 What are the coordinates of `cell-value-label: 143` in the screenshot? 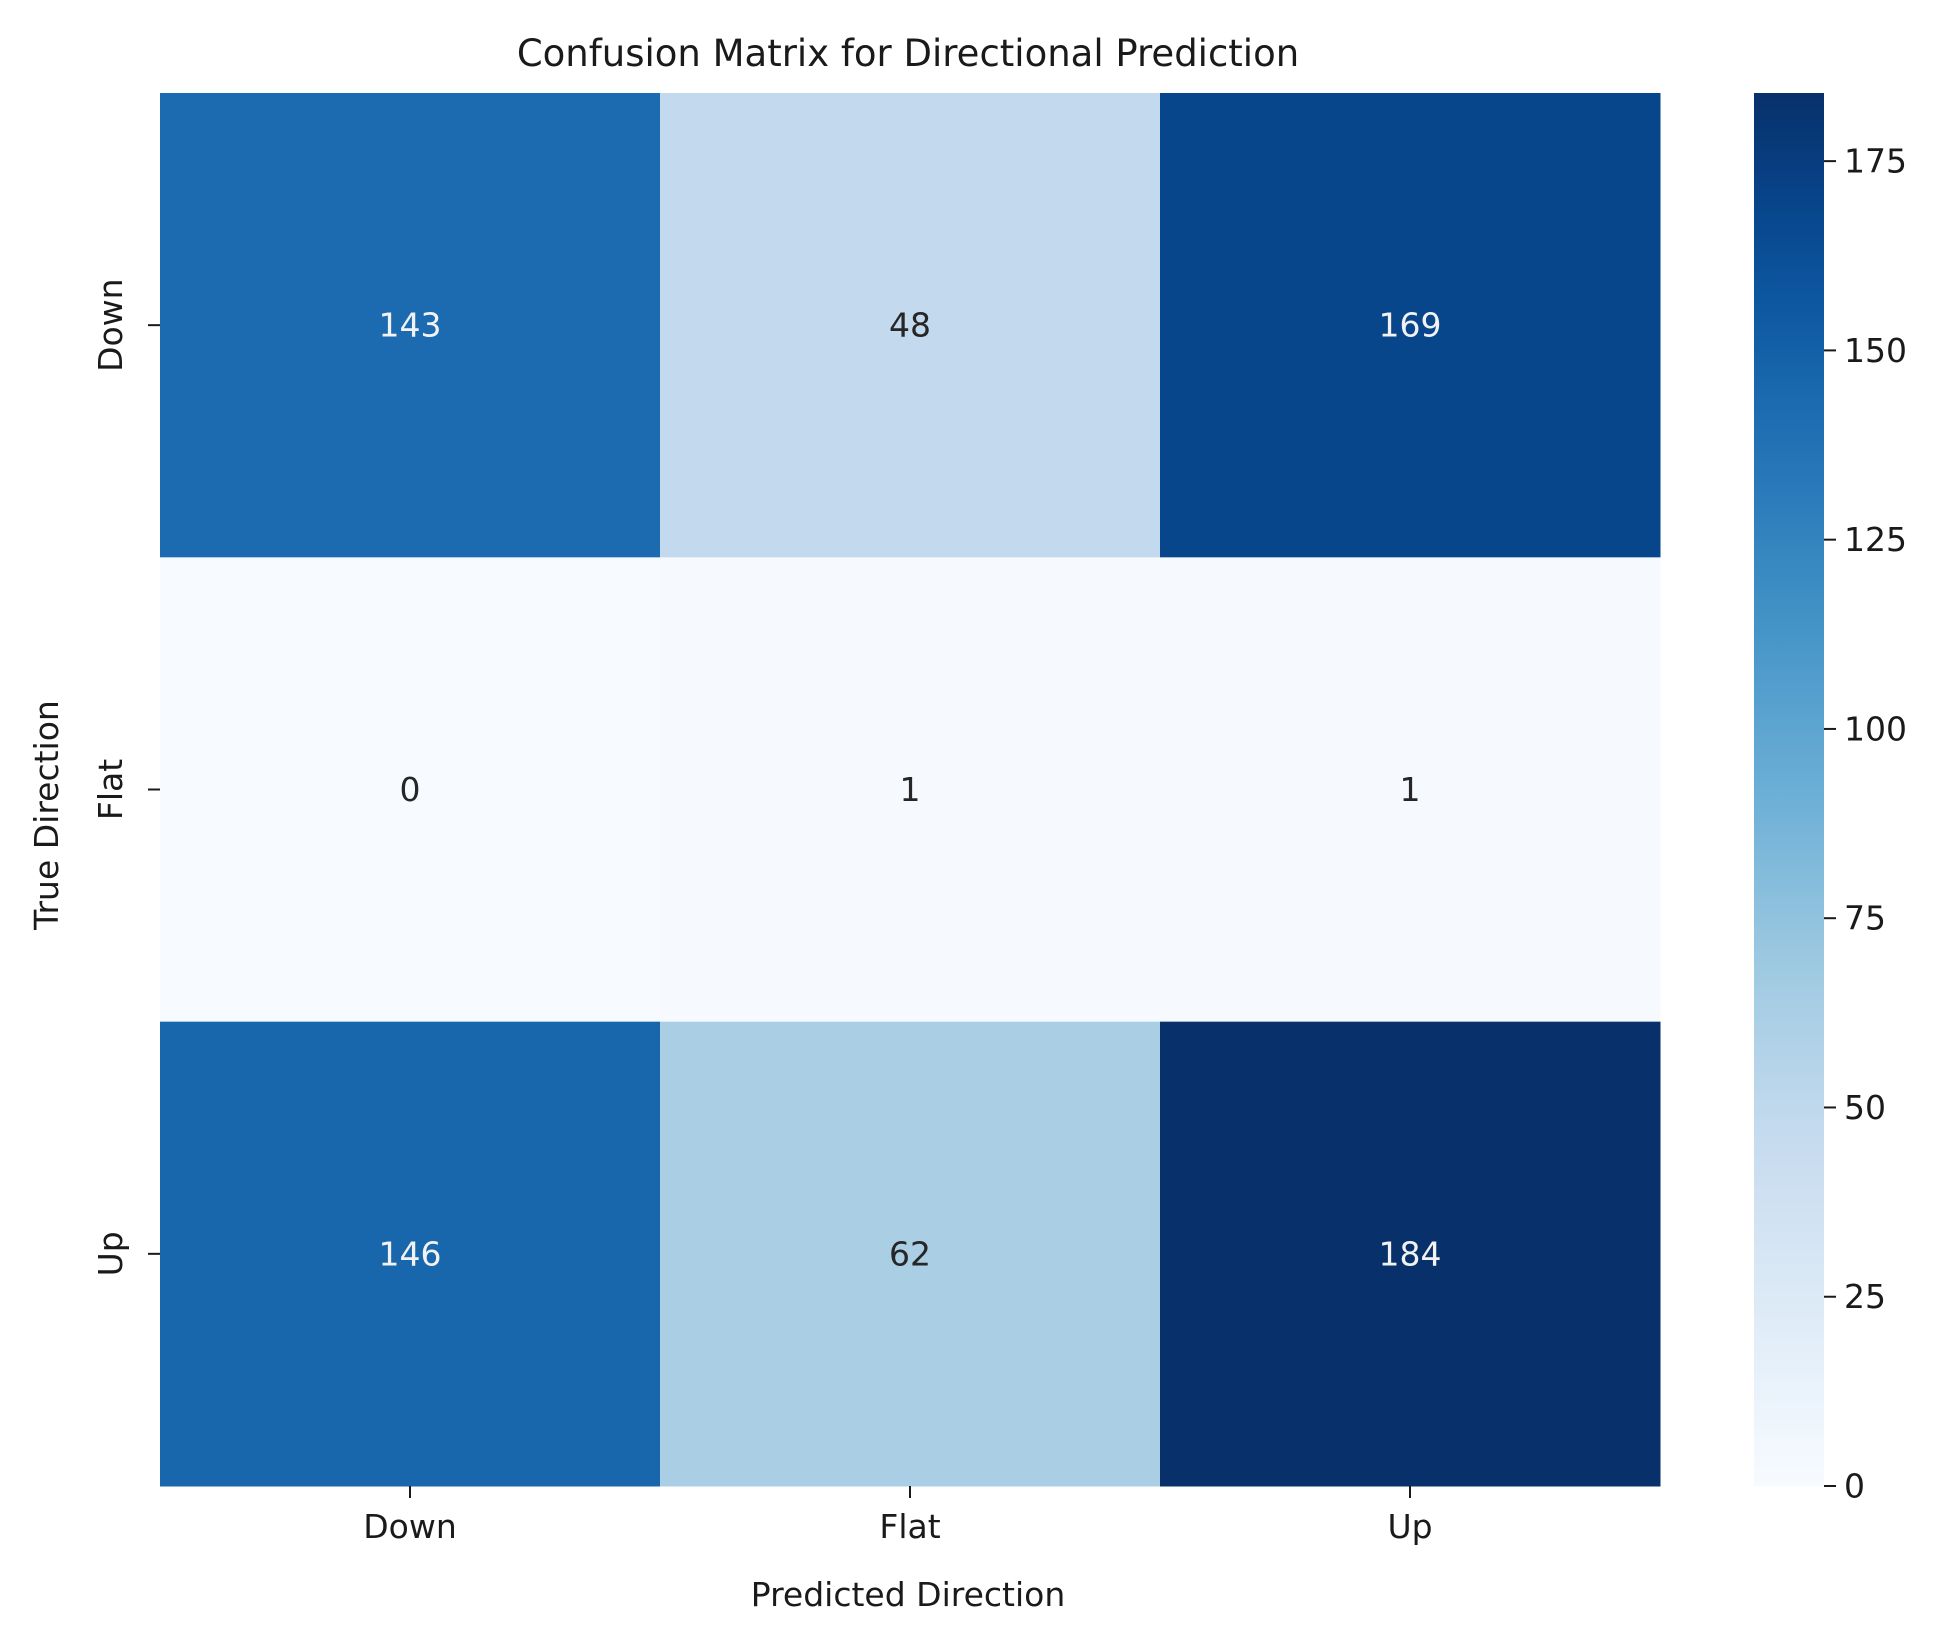 It's located at (410, 325).